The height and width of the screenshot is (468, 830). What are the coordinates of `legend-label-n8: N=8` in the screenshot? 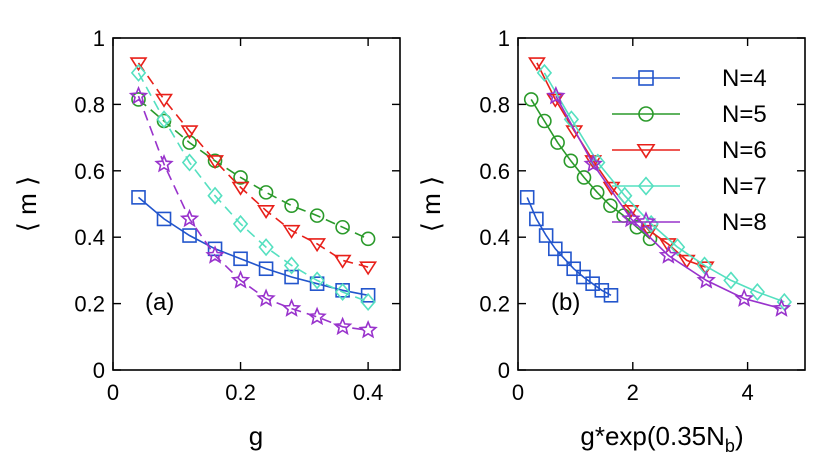 It's located at (744, 222).